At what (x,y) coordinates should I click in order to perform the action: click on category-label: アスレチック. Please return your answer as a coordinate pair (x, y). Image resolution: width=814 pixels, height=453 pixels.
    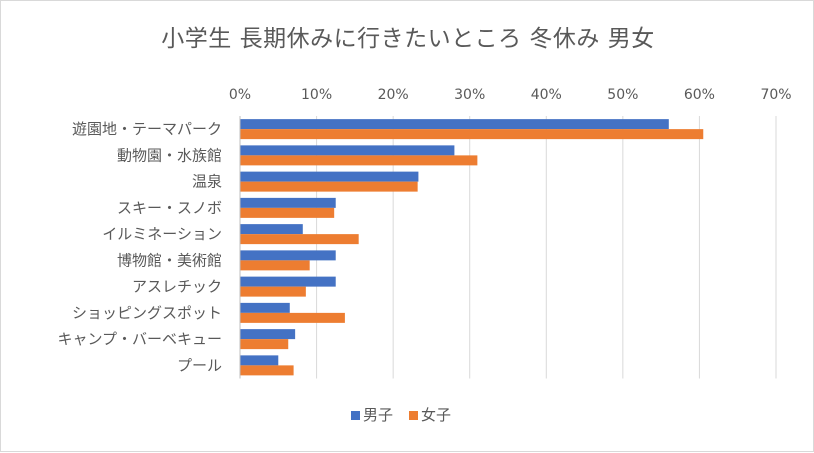
    Looking at the image, I should click on (177, 287).